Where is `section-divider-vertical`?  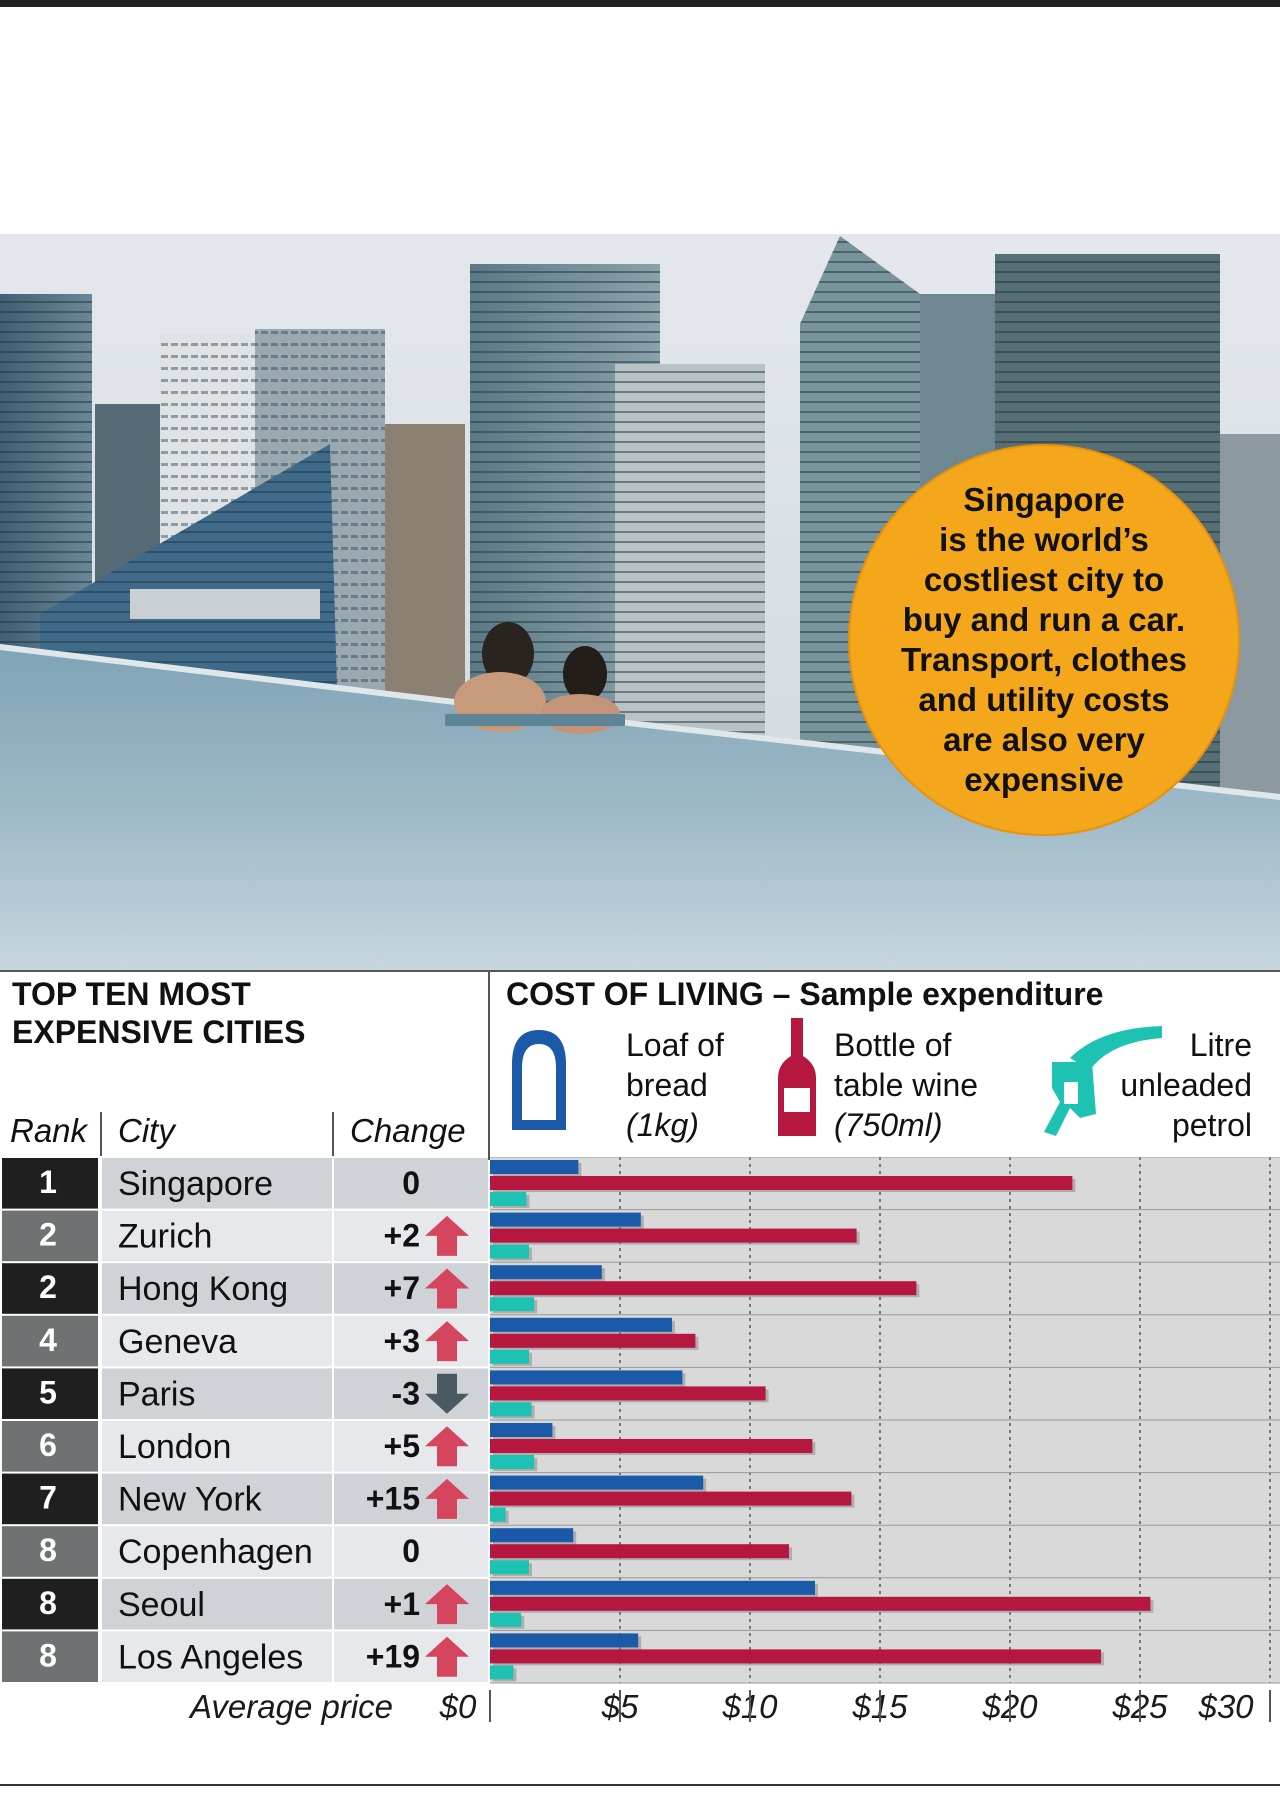
section-divider-vertical is located at coordinates (489, 1065).